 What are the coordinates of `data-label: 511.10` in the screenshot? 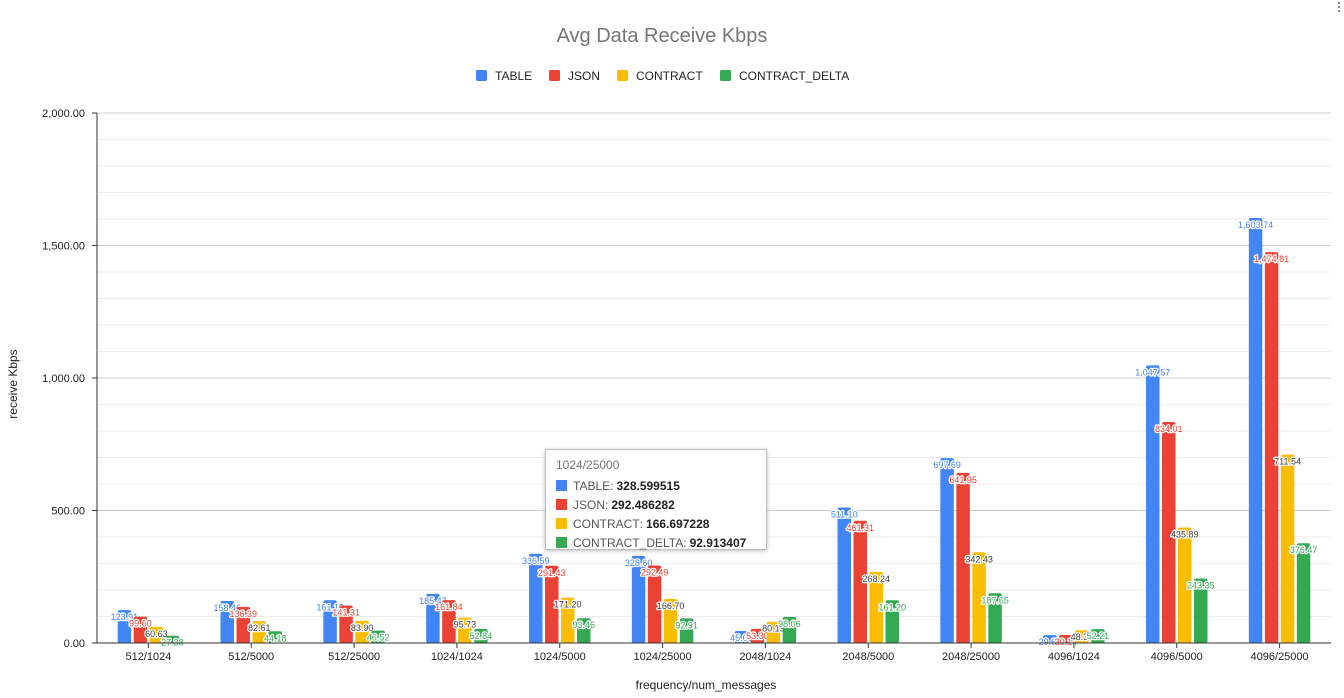 It's located at (844, 515).